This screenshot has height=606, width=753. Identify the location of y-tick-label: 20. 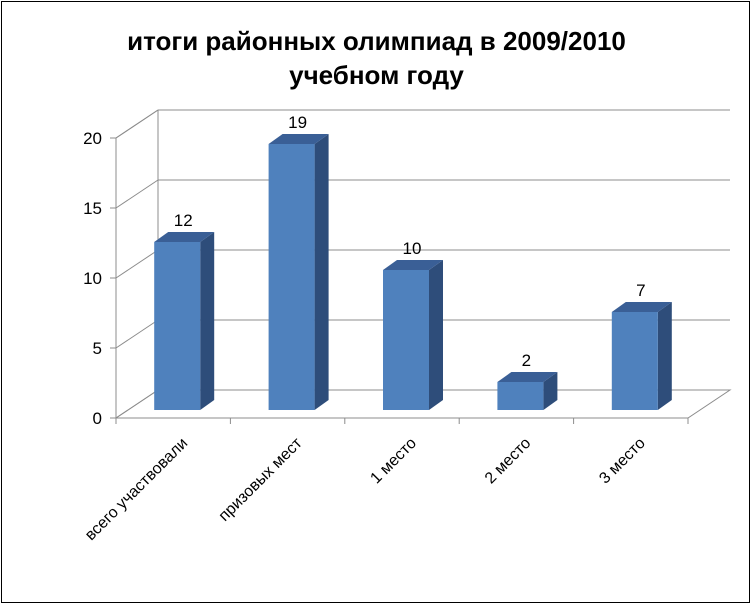
(92, 138).